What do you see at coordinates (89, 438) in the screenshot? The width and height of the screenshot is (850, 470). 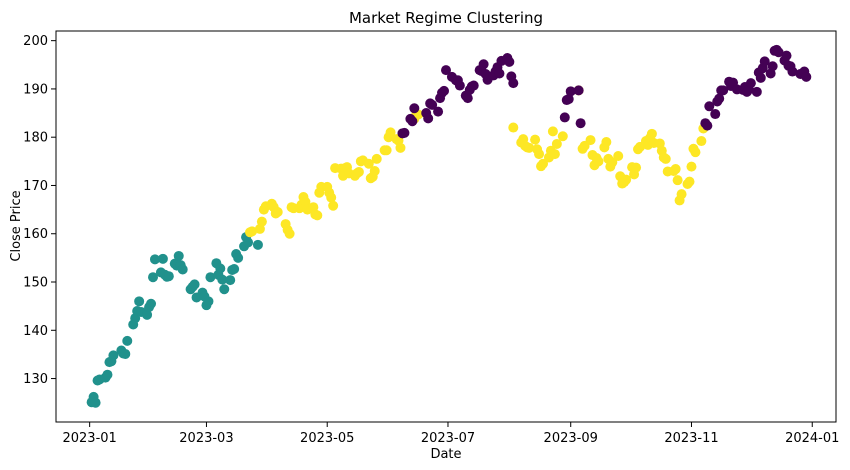 I see `x-tick-label: 2023-01` at bounding box center [89, 438].